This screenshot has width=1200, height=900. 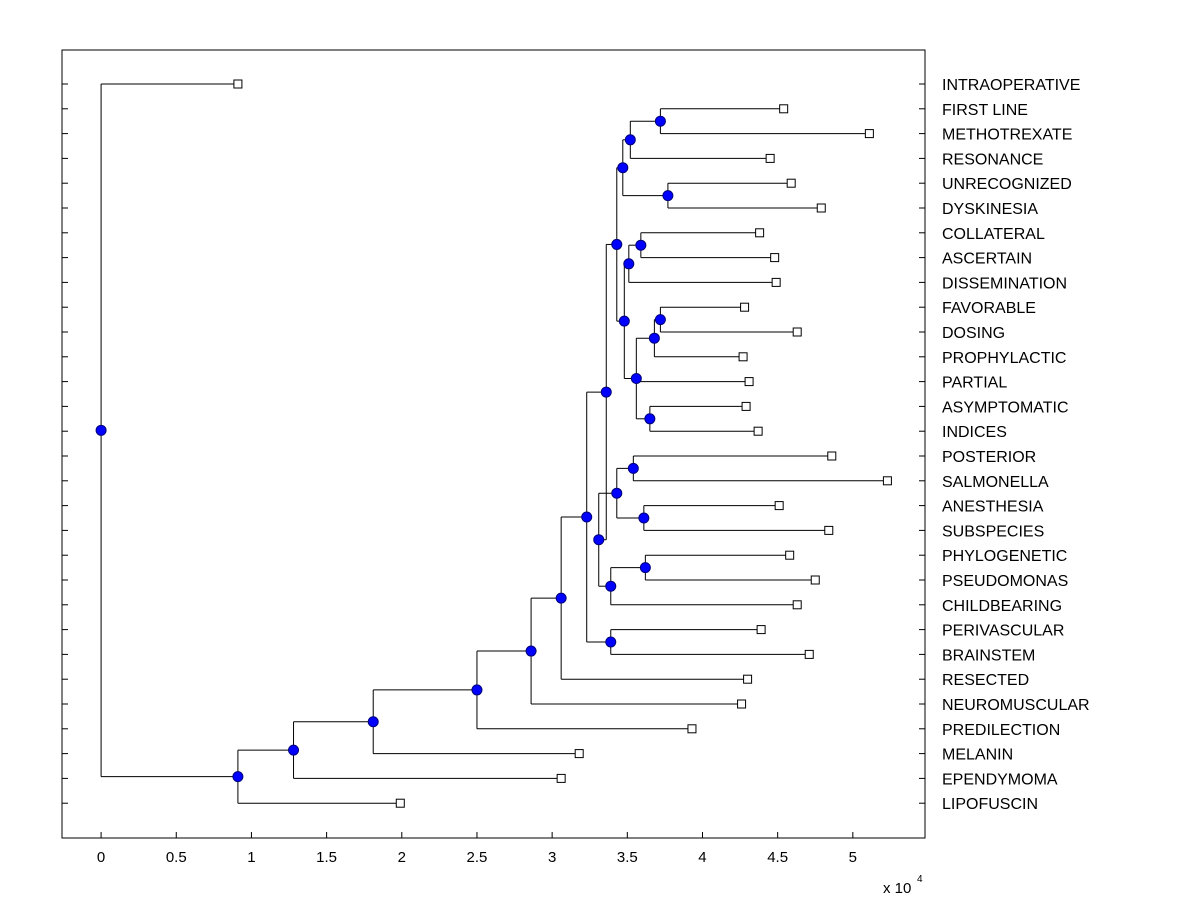 What do you see at coordinates (995, 482) in the screenshot?
I see `leaf-label: SALMONELLA` at bounding box center [995, 482].